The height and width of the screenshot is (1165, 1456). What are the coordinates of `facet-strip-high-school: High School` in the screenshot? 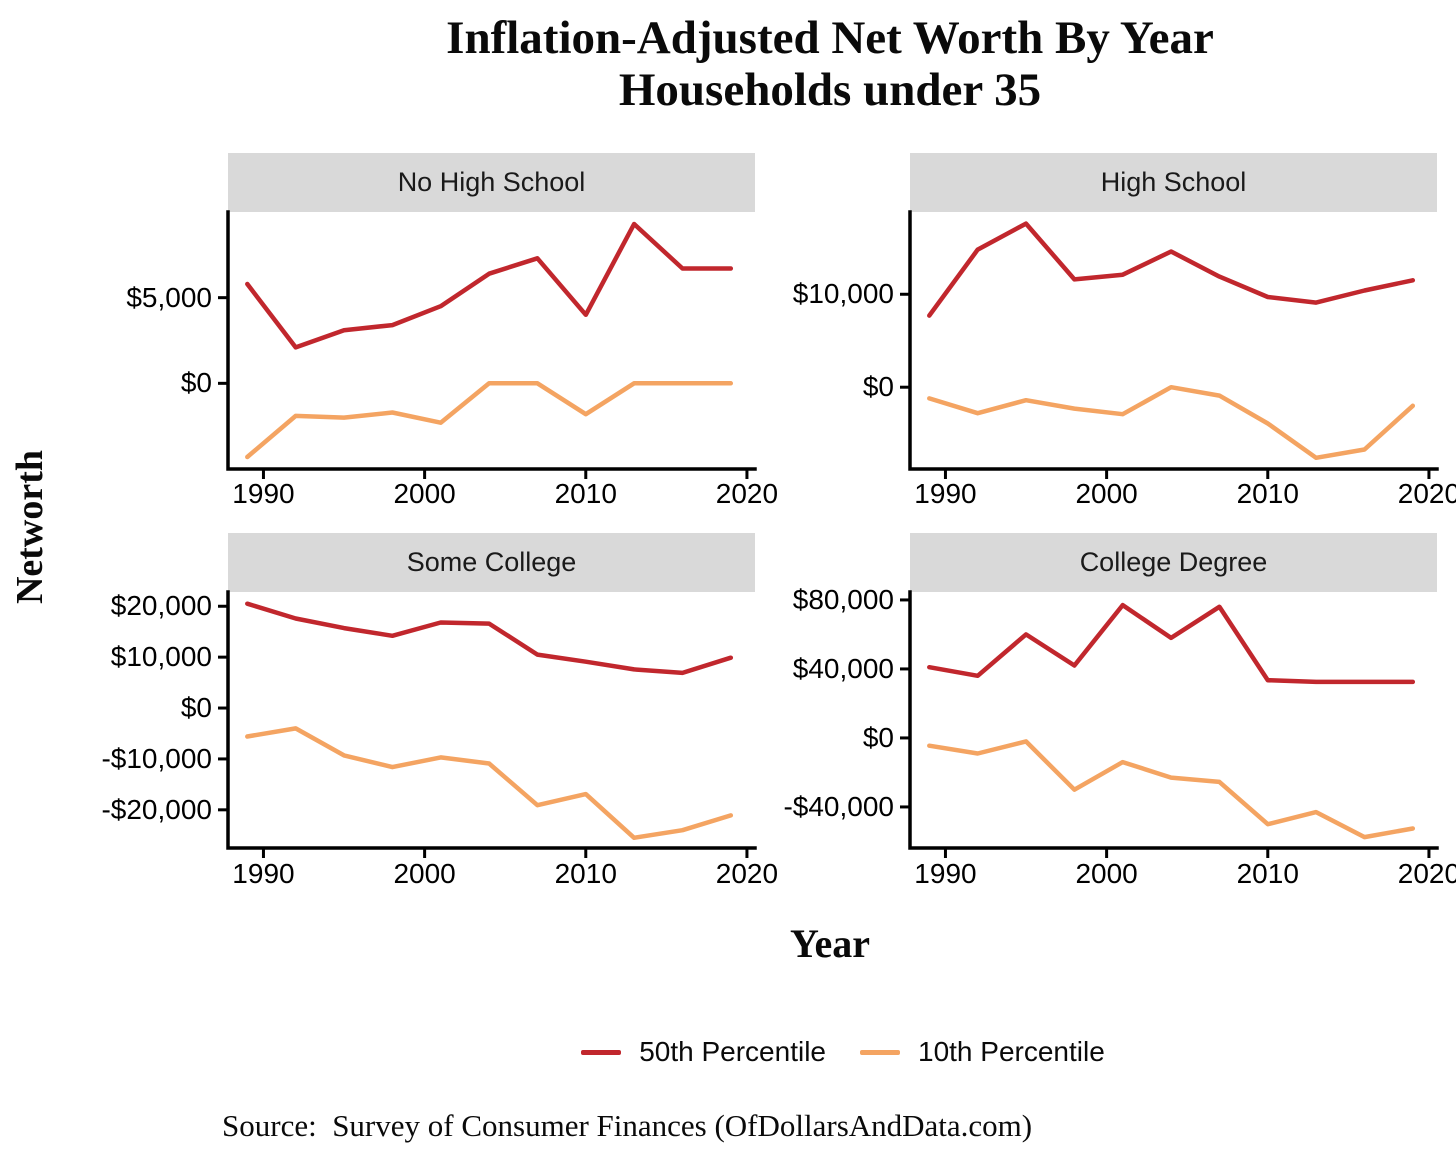 It's located at (1173, 182).